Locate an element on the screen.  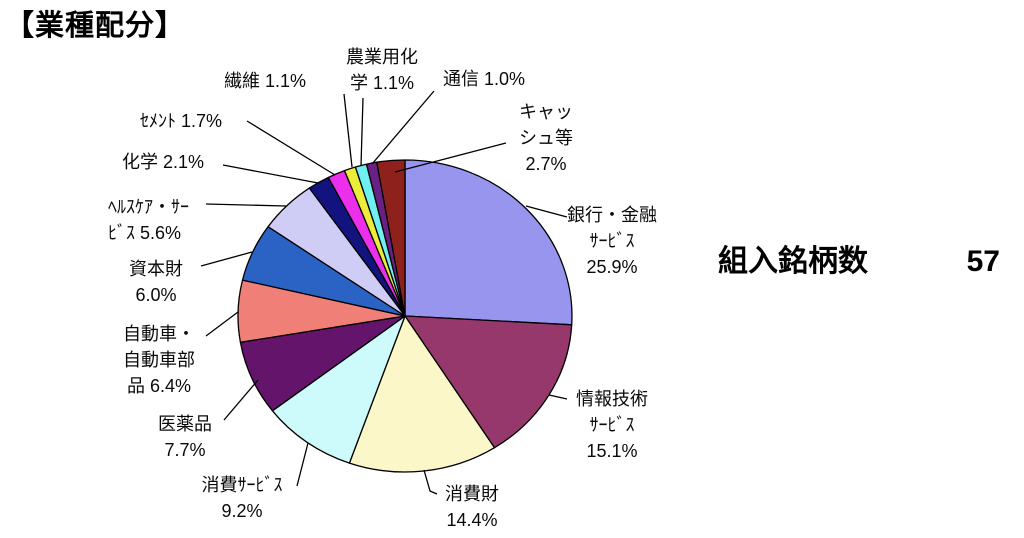
pie-label-8: 化学 2.1% is located at coordinates (163, 162).